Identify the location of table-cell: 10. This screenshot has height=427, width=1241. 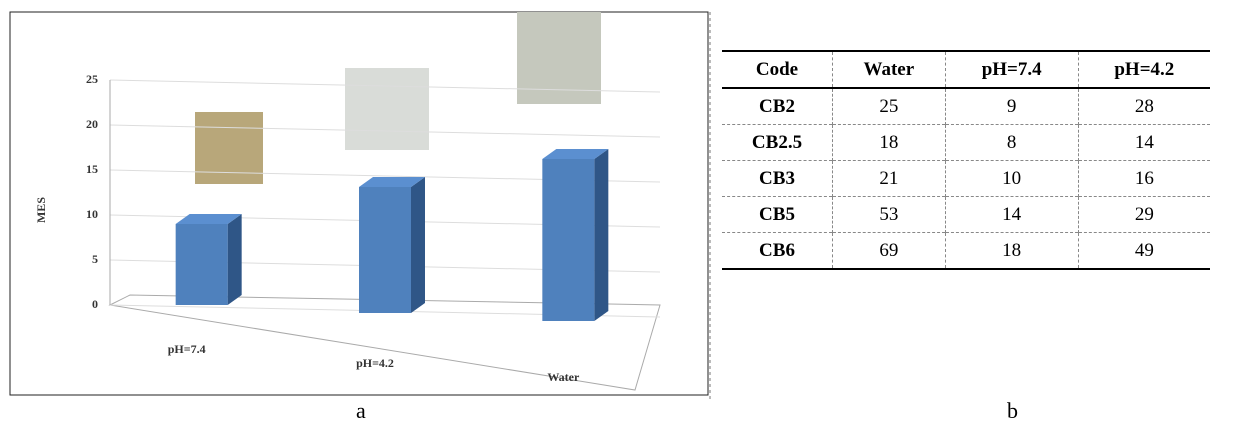
(1011, 178).